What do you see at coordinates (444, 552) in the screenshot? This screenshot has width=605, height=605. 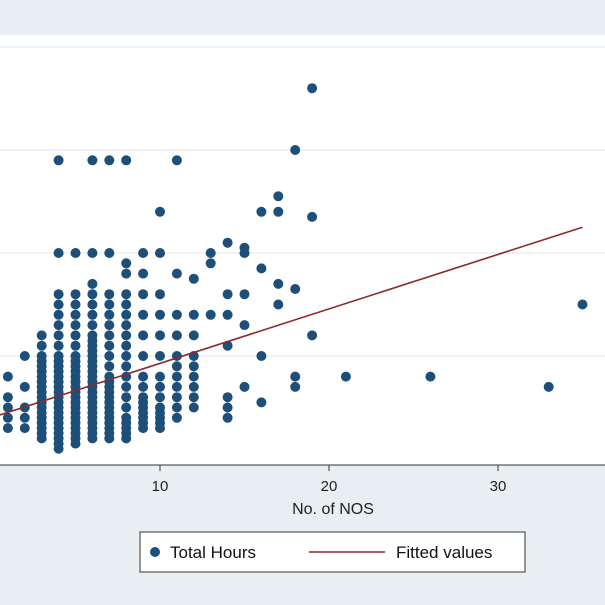 I see `legend-label-fitted-values: Fitted values` at bounding box center [444, 552].